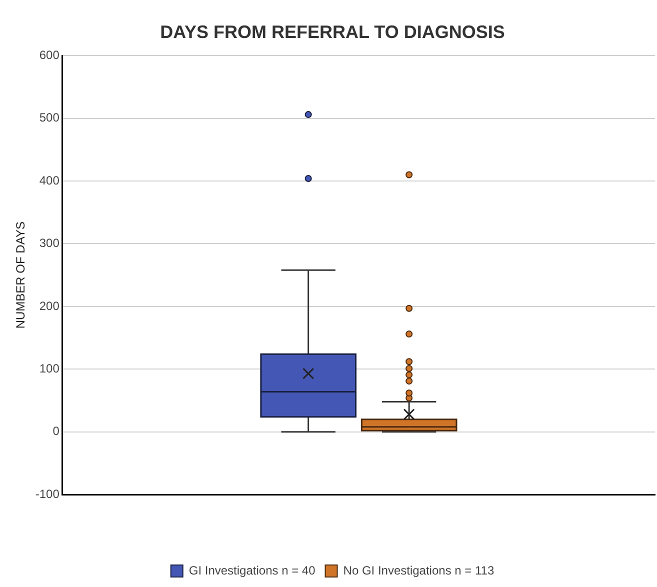  What do you see at coordinates (418, 570) in the screenshot?
I see `legend-label: No GI Investigations n = 113` at bounding box center [418, 570].